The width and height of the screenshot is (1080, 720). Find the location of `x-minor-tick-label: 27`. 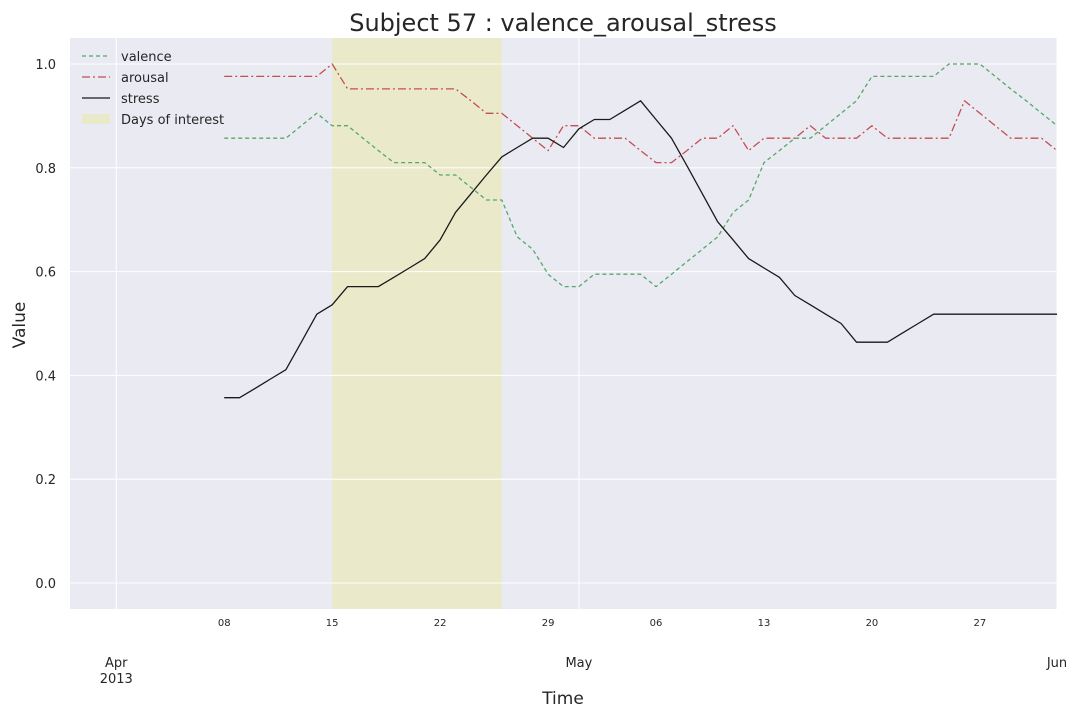

x-minor-tick-label: 27 is located at coordinates (980, 623).